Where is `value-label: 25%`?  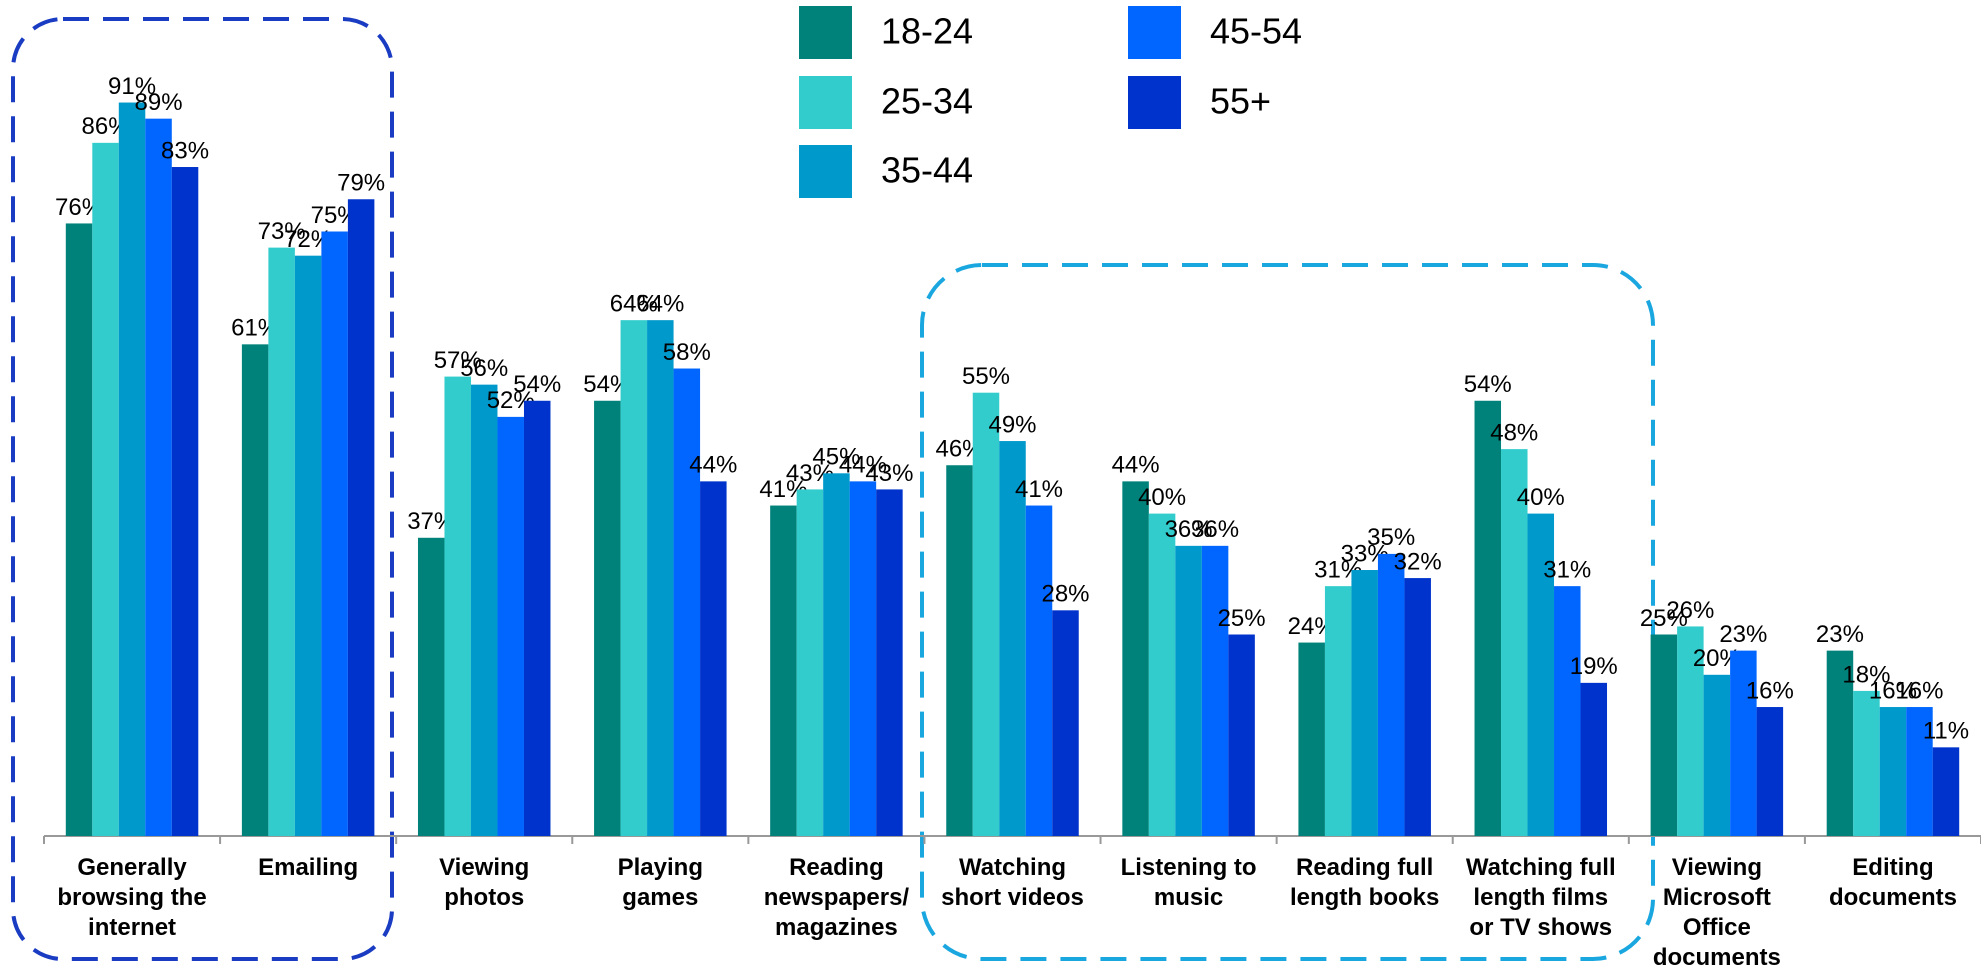 value-label: 25% is located at coordinates (1242, 618).